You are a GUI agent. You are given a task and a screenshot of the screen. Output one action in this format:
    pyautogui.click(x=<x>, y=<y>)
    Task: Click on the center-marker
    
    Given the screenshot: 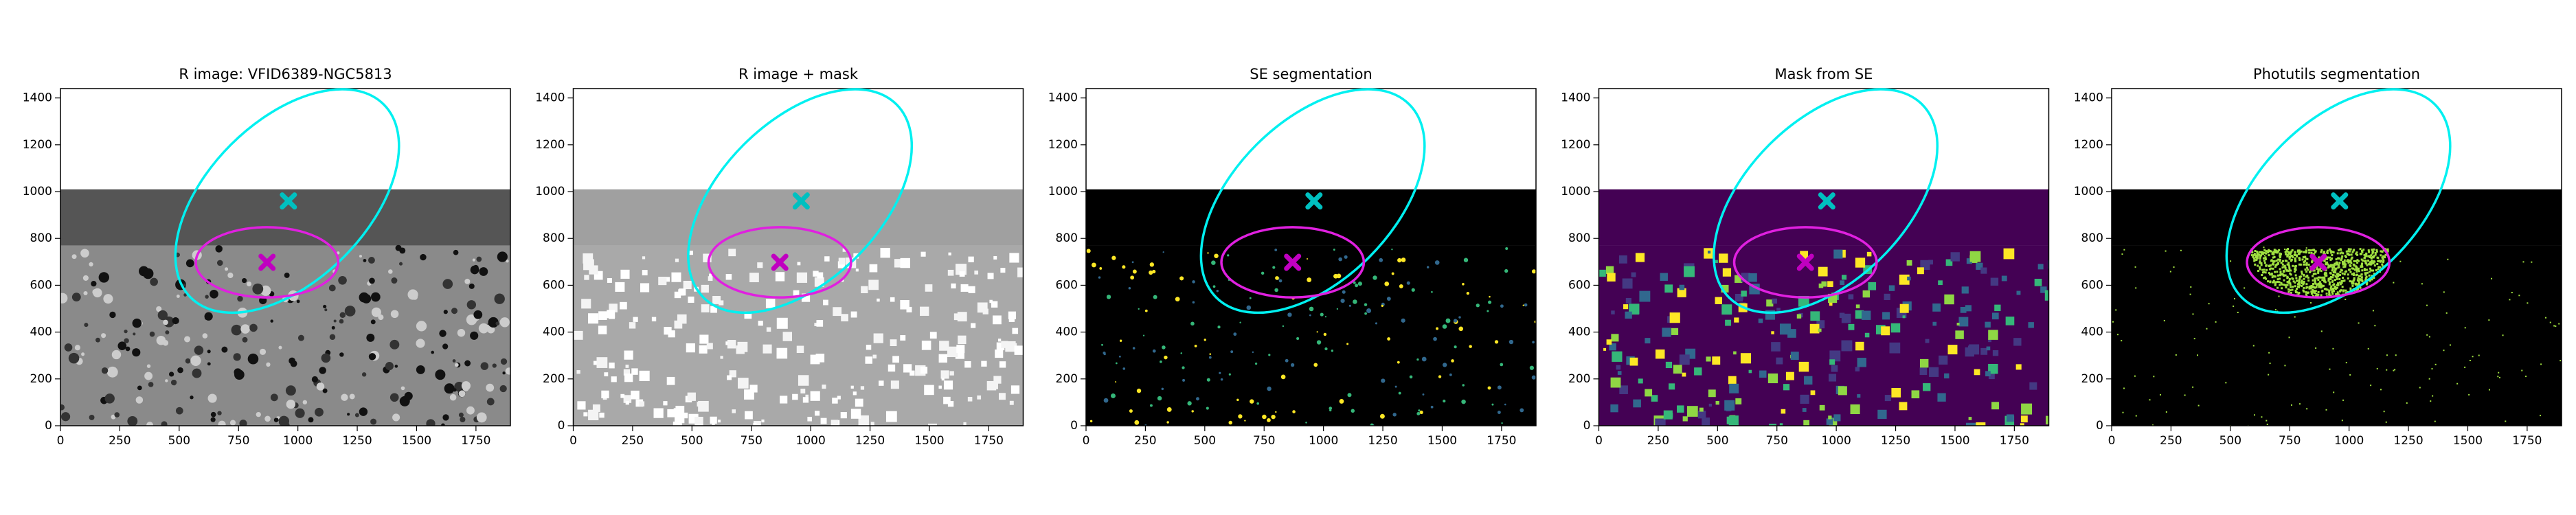 What is the action you would take?
    pyautogui.click(x=801, y=201)
    